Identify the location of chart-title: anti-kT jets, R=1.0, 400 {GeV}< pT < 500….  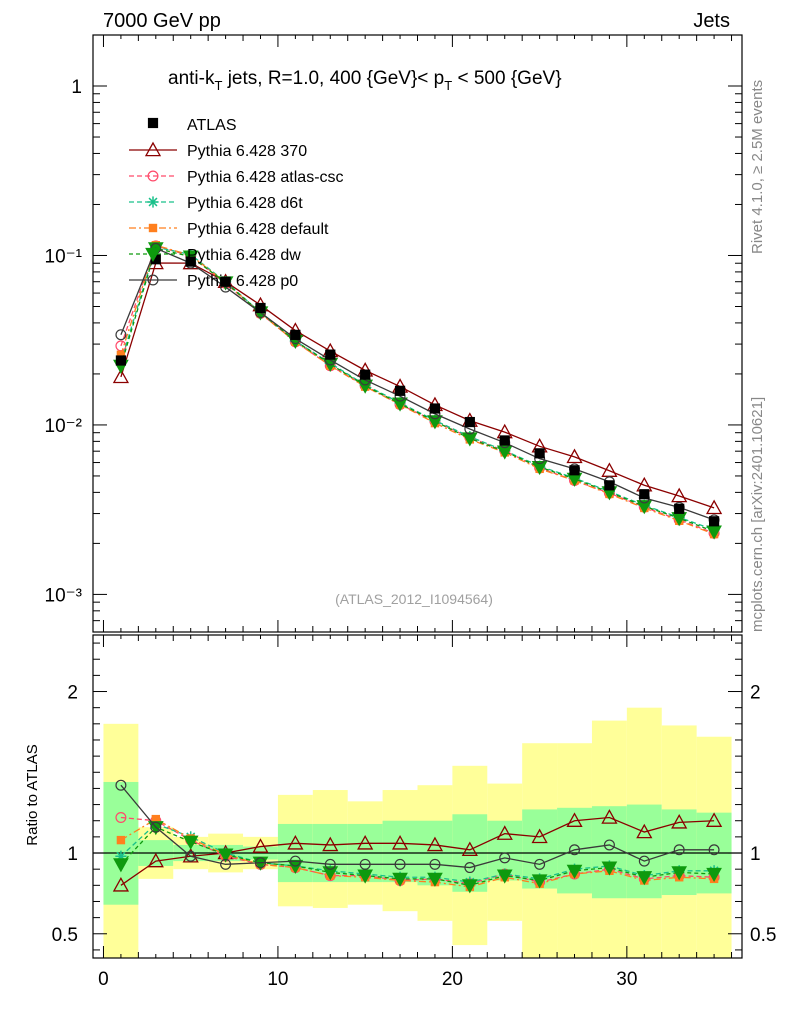
(365, 80).